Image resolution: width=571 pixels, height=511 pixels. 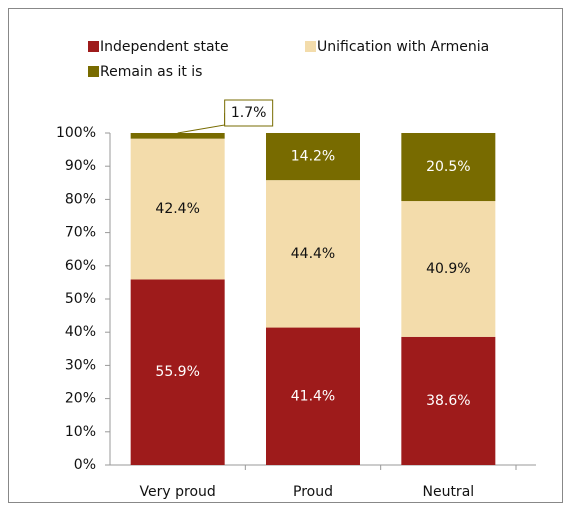 I want to click on y-tick-label: 0%, so click(x=85, y=465).